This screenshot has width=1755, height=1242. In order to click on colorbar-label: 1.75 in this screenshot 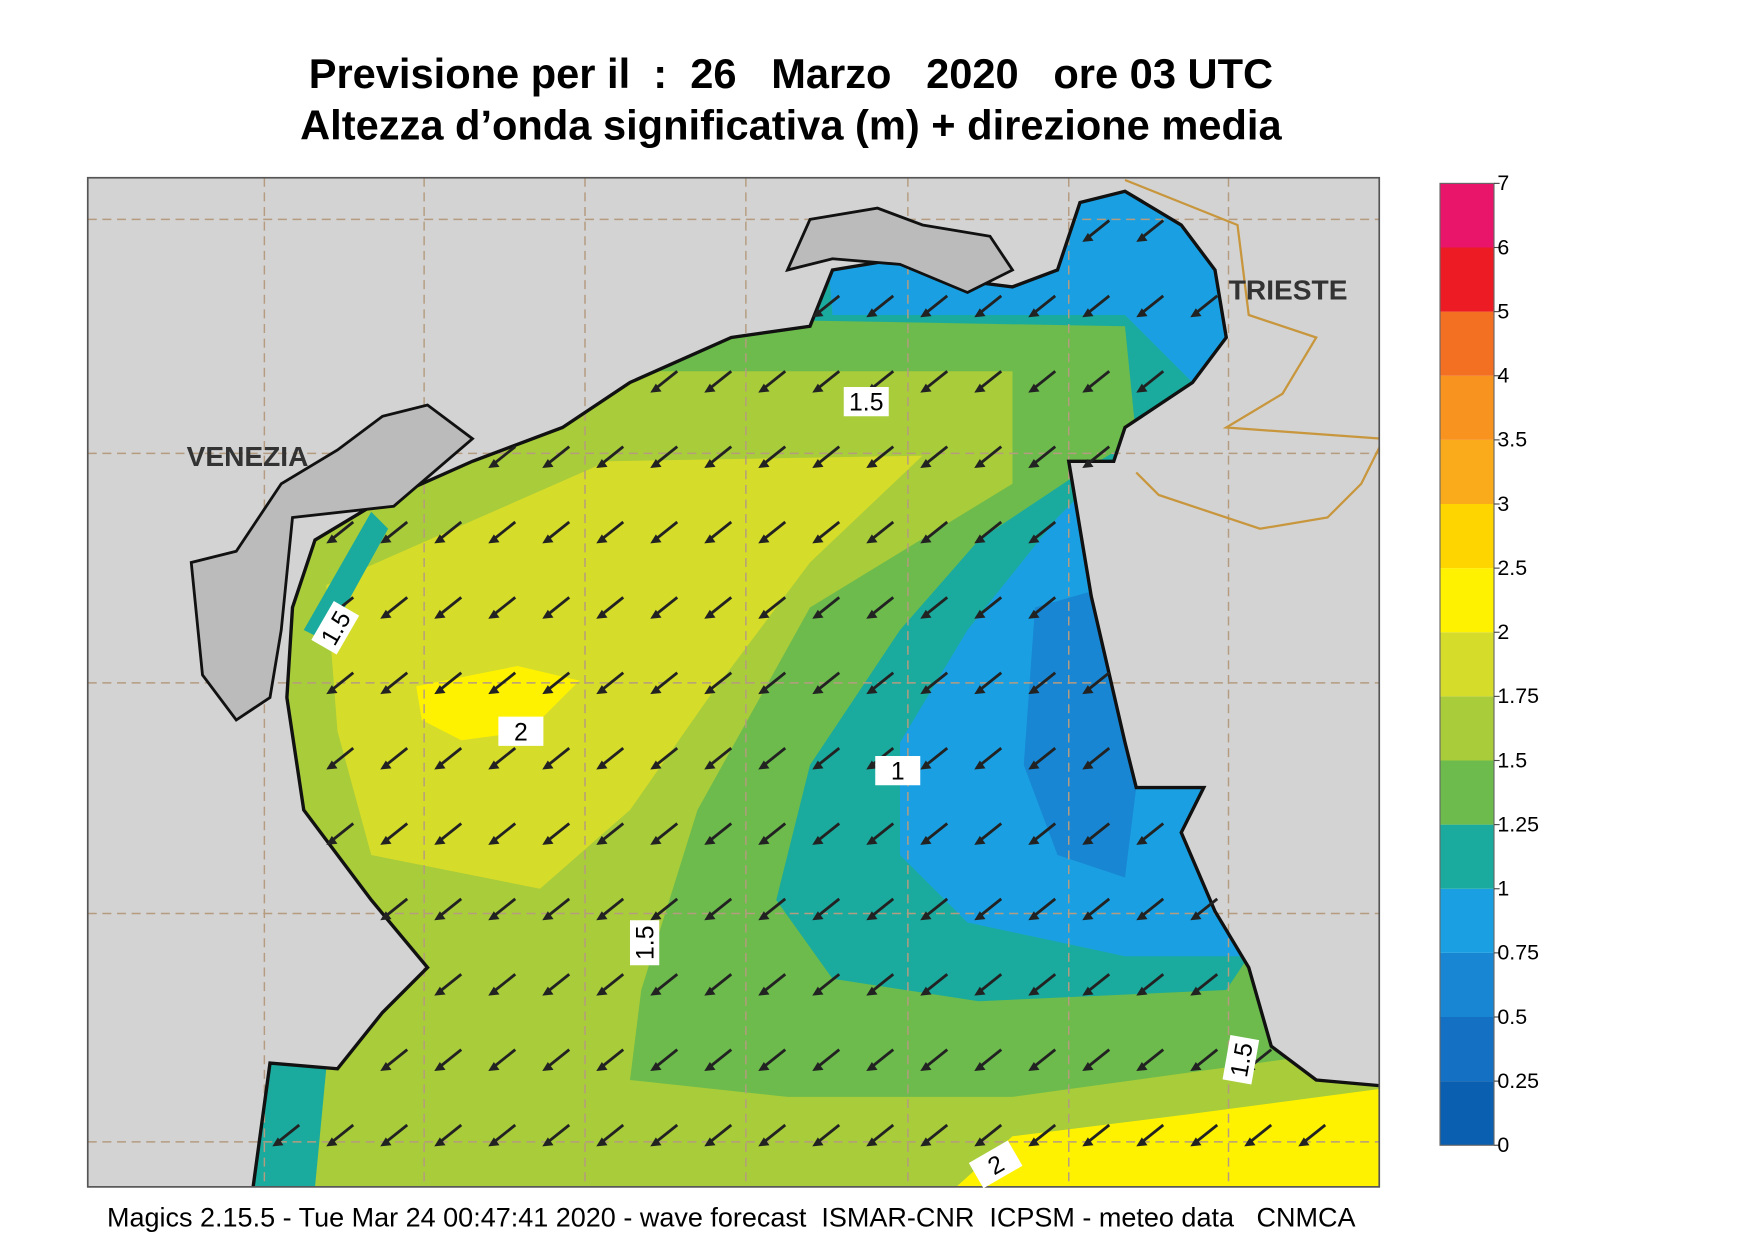, I will do `click(1518, 696)`.